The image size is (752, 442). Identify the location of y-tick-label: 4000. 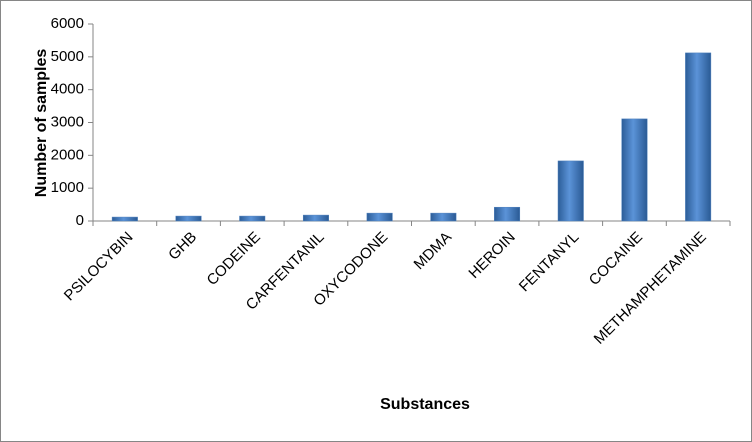
(67, 89).